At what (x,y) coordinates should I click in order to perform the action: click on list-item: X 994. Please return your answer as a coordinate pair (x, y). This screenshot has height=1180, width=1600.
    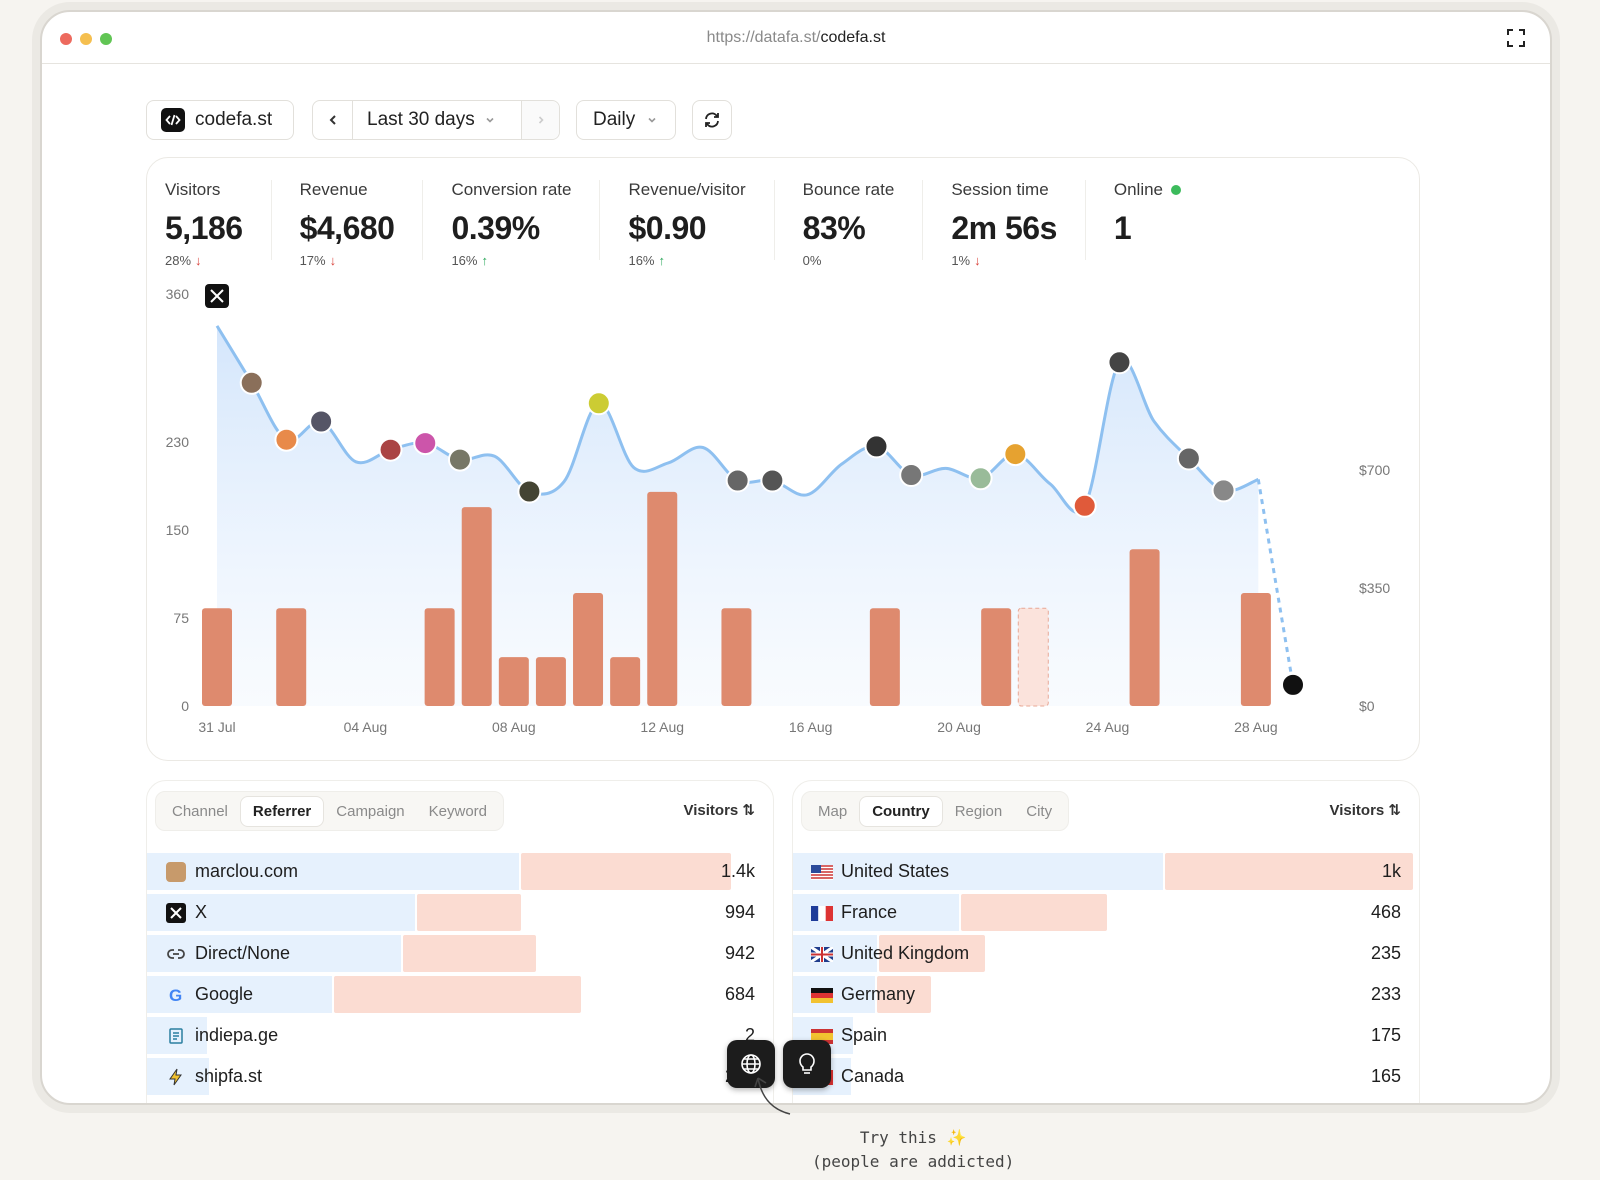
    Looking at the image, I should click on (460, 912).